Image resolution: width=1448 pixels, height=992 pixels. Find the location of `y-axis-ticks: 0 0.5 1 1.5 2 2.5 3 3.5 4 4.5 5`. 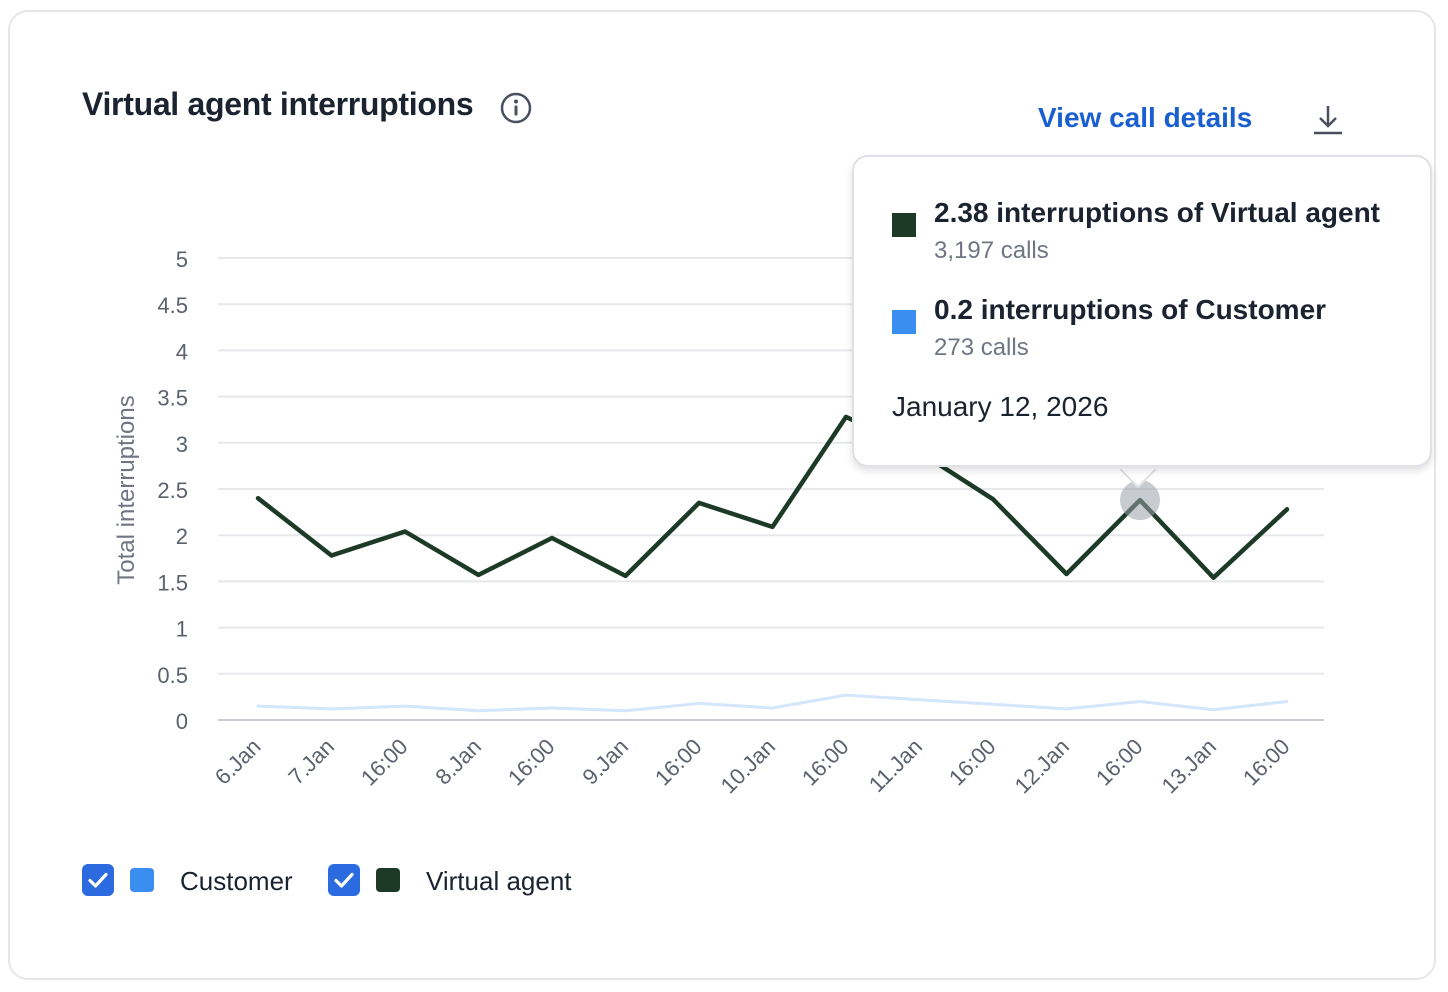

y-axis-ticks: 0 0.5 1 1.5 2 2.5 3 3.5 4 4.5 5 is located at coordinates (172, 490).